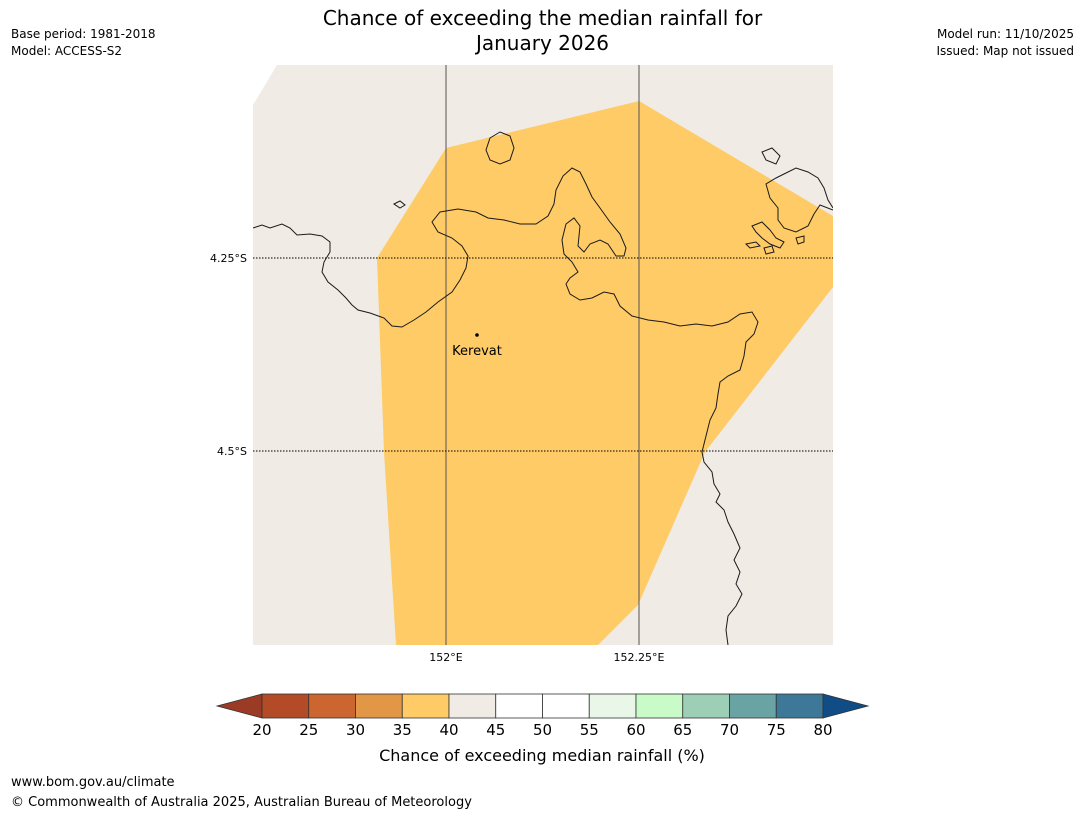 The height and width of the screenshot is (816, 1085). What do you see at coordinates (635, 730) in the screenshot?
I see `colorbar-tick-label: 60` at bounding box center [635, 730].